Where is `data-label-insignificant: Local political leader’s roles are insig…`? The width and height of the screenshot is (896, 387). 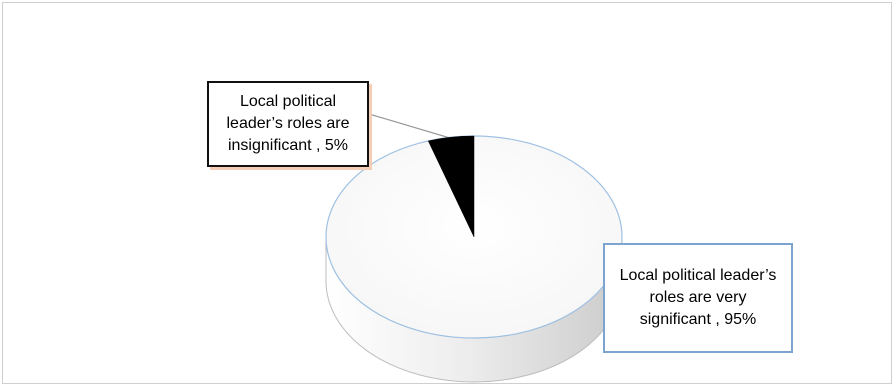 data-label-insignificant: Local political leader’s roles are insig… is located at coordinates (288, 124).